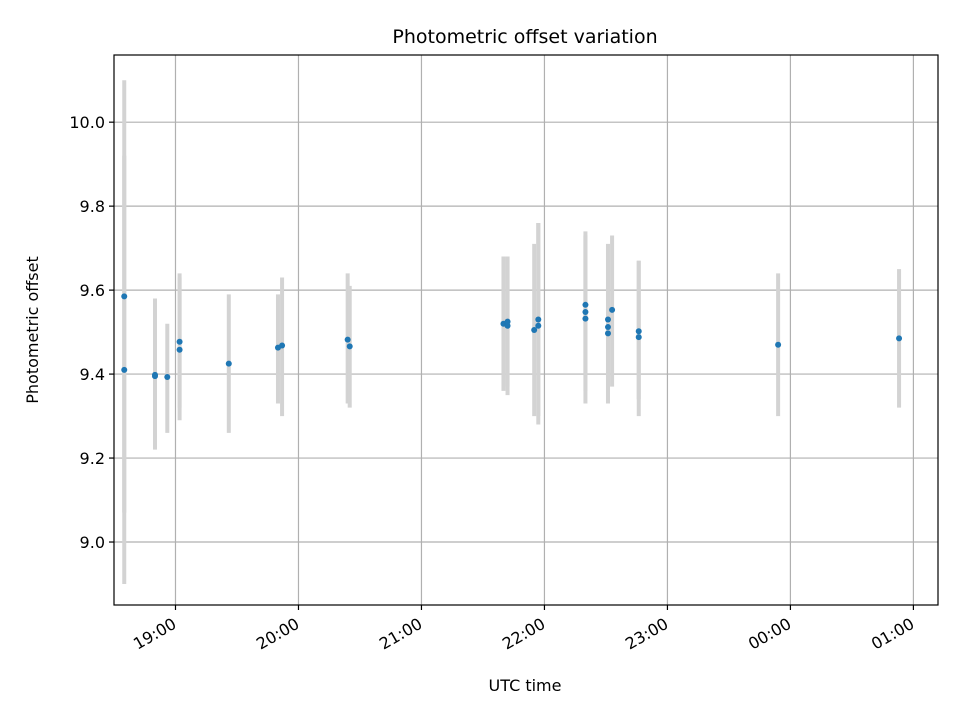 The height and width of the screenshot is (720, 960). I want to click on y-tick-label: 10.0, so click(87, 122).